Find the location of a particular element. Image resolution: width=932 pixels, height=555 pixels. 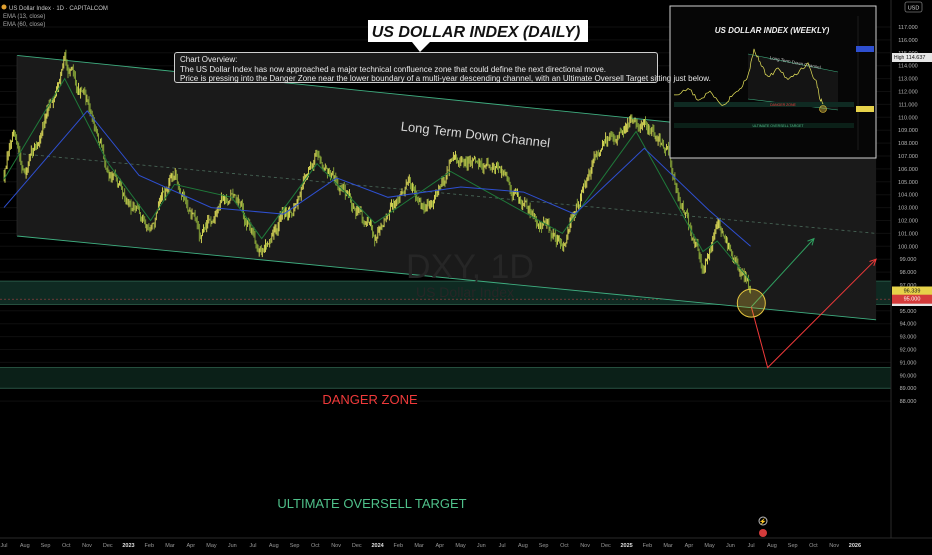

ema-fast-legend: EMA (13, close) is located at coordinates (24, 17).